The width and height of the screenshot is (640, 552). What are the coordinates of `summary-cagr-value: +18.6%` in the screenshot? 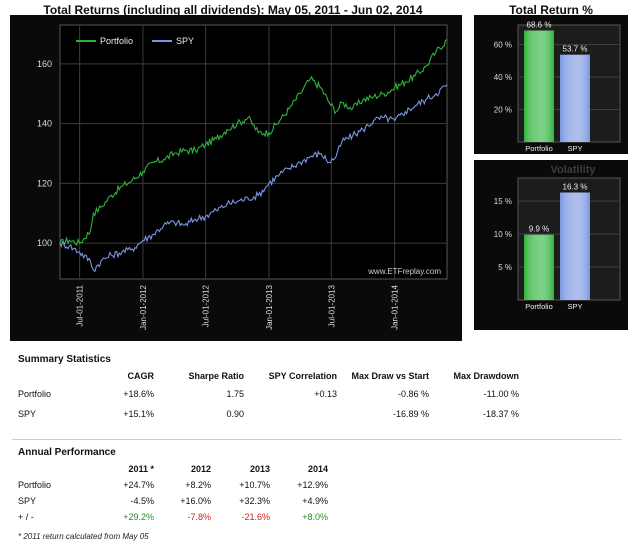 It's located at (138, 394).